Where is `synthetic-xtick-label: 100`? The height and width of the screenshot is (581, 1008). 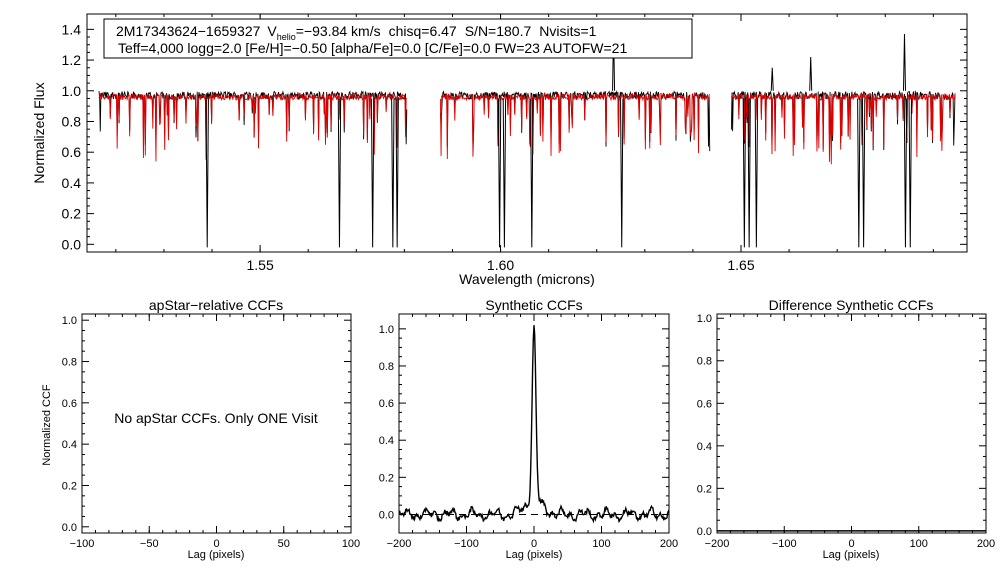
synthetic-xtick-label: 100 is located at coordinates (601, 544).